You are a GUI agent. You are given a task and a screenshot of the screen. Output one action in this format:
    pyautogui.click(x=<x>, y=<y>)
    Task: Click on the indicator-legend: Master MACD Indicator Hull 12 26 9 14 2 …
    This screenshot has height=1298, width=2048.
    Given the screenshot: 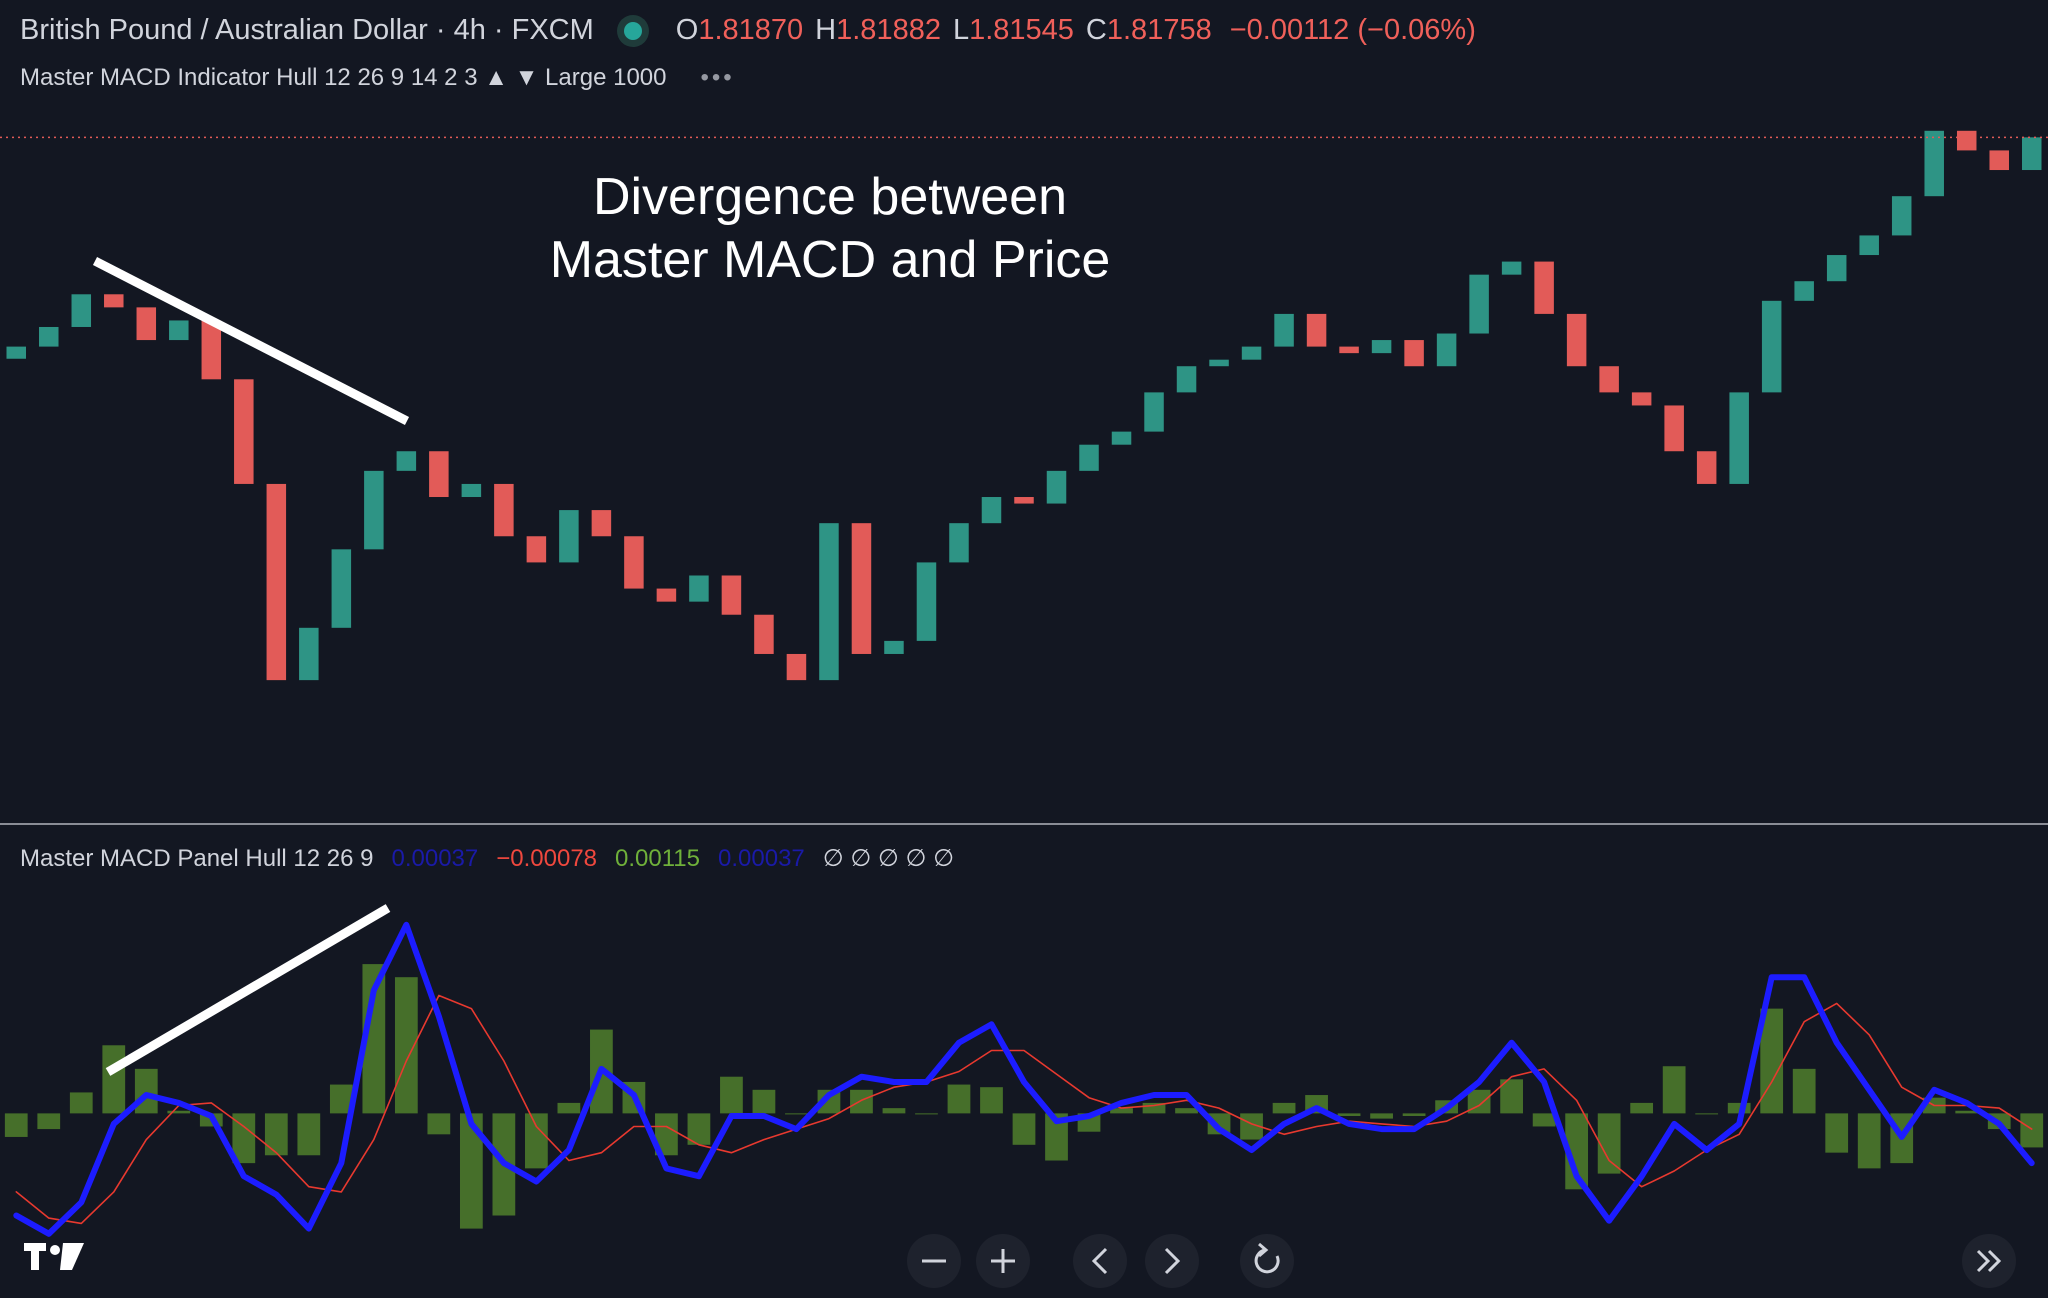 What is the action you would take?
    pyautogui.click(x=377, y=78)
    